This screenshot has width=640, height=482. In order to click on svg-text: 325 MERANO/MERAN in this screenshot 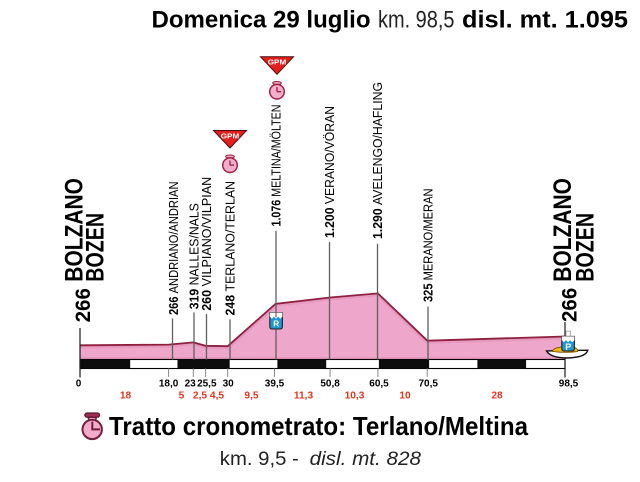, I will do `click(428, 246)`.